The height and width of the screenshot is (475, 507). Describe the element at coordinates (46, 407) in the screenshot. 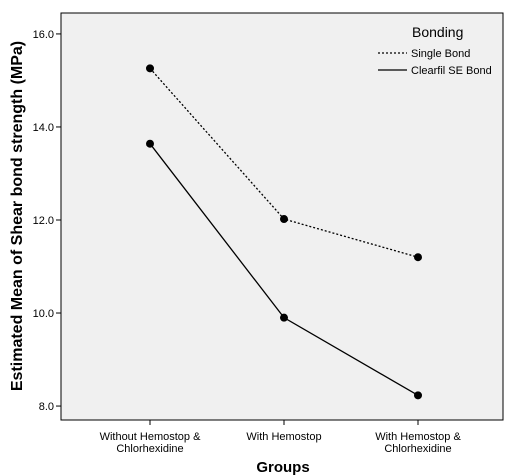

I see `y-tick-label-0: 8.0` at that location.